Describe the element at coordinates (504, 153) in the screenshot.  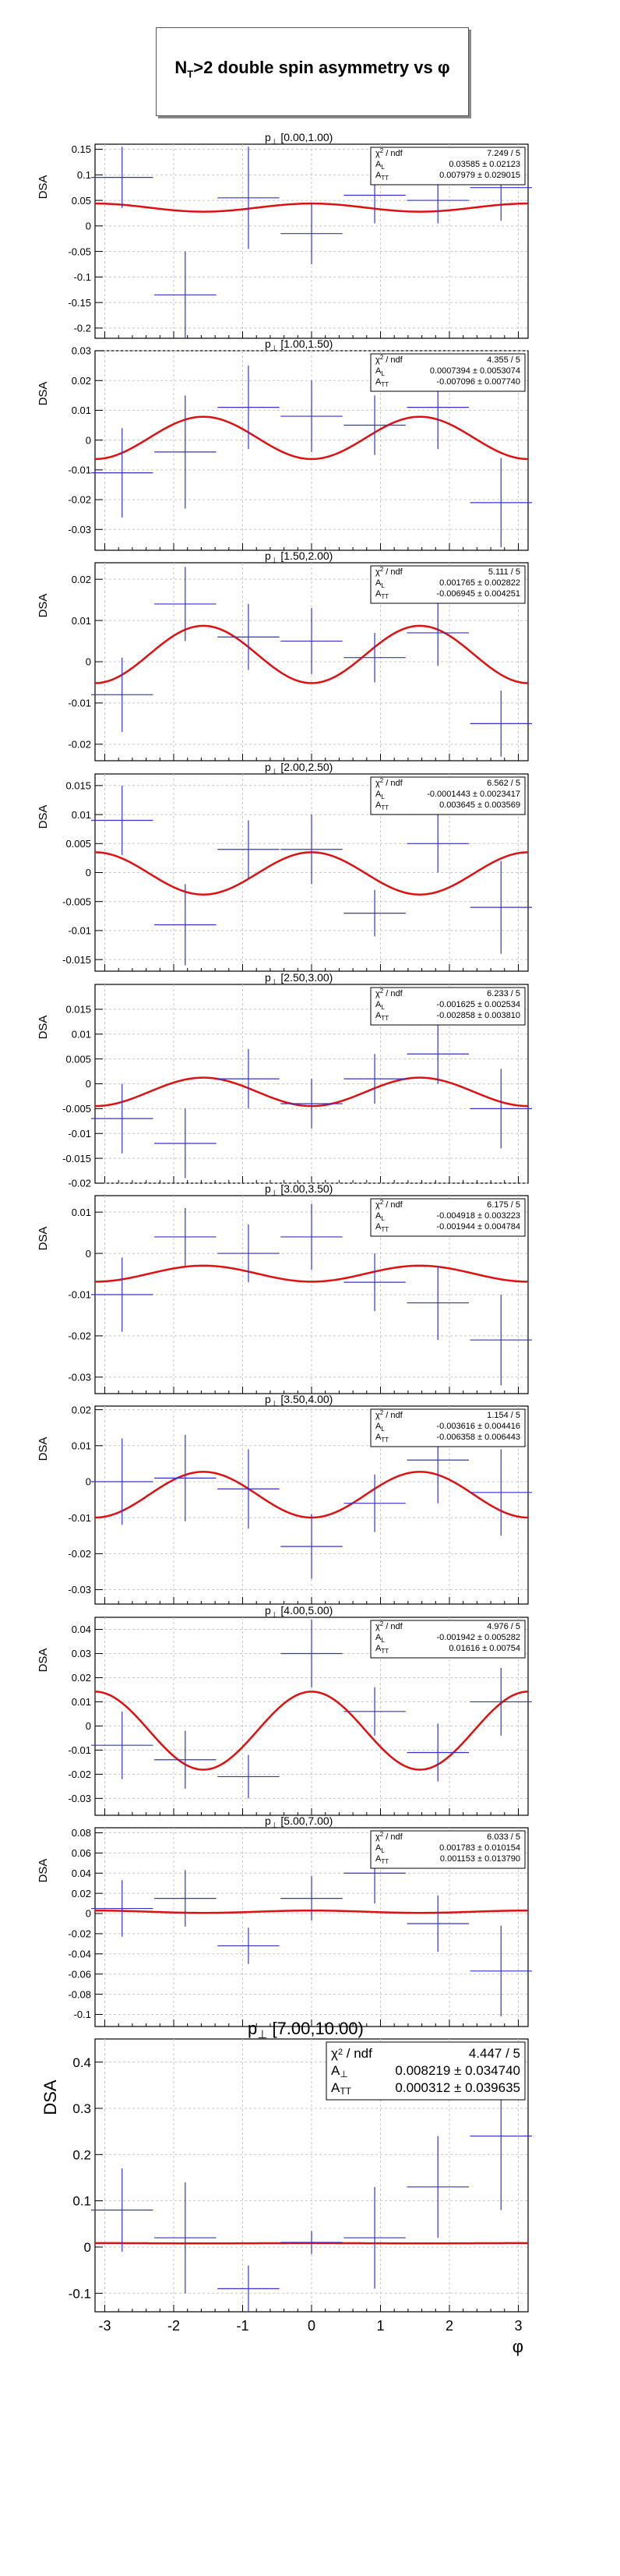
I see `stats-value: 7.249 / 5` at that location.